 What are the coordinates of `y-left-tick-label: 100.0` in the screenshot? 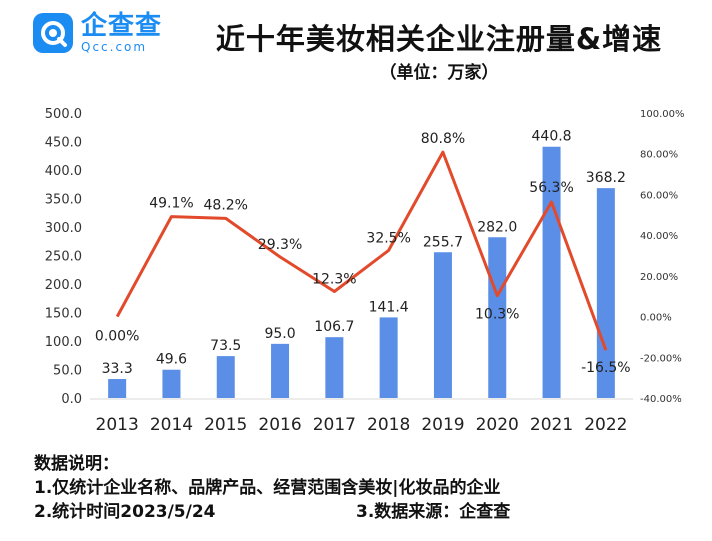 It's located at (63, 342).